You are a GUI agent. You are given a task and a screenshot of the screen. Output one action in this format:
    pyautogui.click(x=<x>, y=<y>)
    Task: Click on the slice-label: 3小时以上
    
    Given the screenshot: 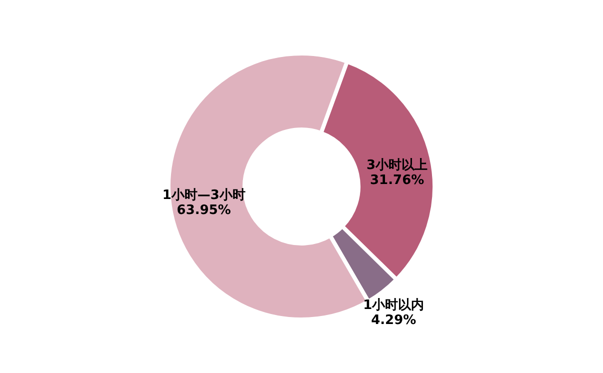 What is the action you would take?
    pyautogui.click(x=397, y=165)
    